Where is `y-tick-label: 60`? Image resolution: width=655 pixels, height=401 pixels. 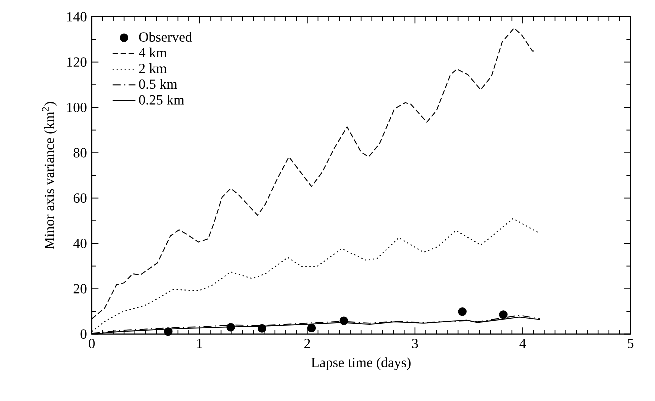 y-tick-label: 60 is located at coordinates (80, 199).